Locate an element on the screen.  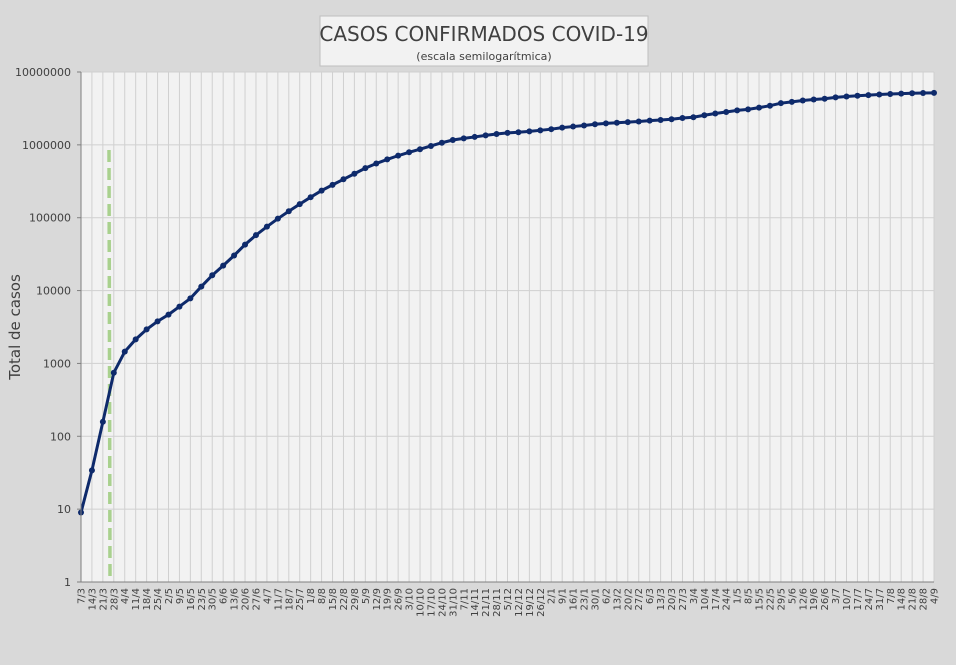
y-tick-label: 100 is located at coordinates (60, 436).